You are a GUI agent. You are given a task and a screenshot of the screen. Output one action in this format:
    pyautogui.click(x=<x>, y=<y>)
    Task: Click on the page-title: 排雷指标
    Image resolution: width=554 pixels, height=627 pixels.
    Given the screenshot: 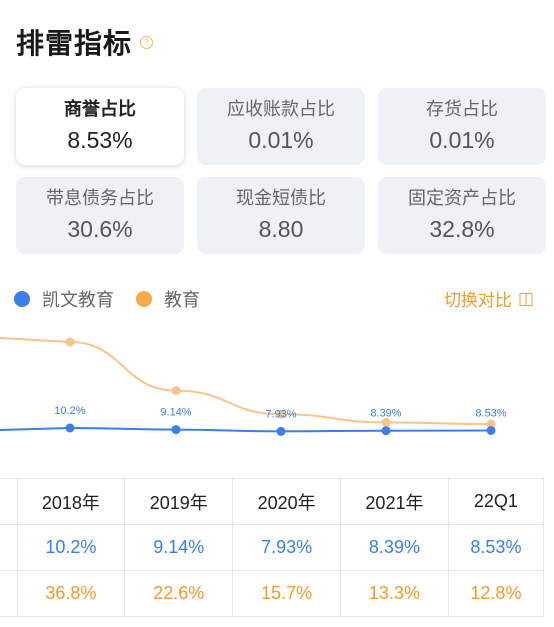 What is the action you would take?
    pyautogui.click(x=74, y=43)
    